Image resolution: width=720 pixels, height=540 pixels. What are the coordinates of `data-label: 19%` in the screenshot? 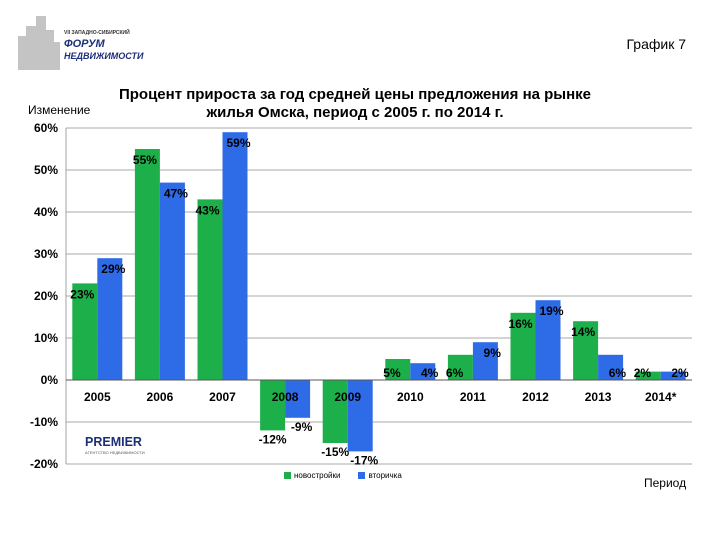 It's located at (551, 311).